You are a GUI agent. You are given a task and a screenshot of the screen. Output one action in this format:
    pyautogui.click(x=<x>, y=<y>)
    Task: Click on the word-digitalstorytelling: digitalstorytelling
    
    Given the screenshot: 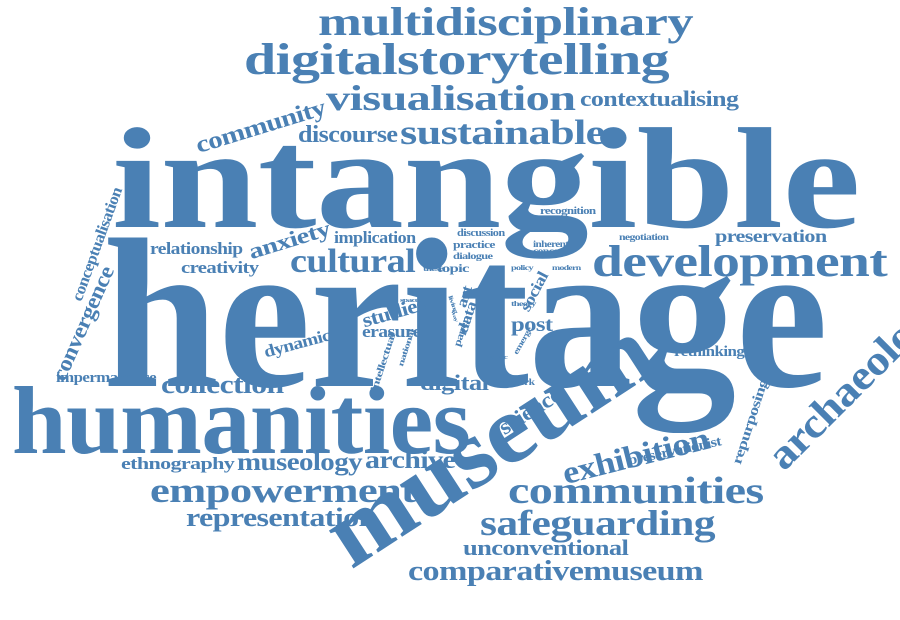 What is the action you would take?
    pyautogui.click(x=457, y=59)
    